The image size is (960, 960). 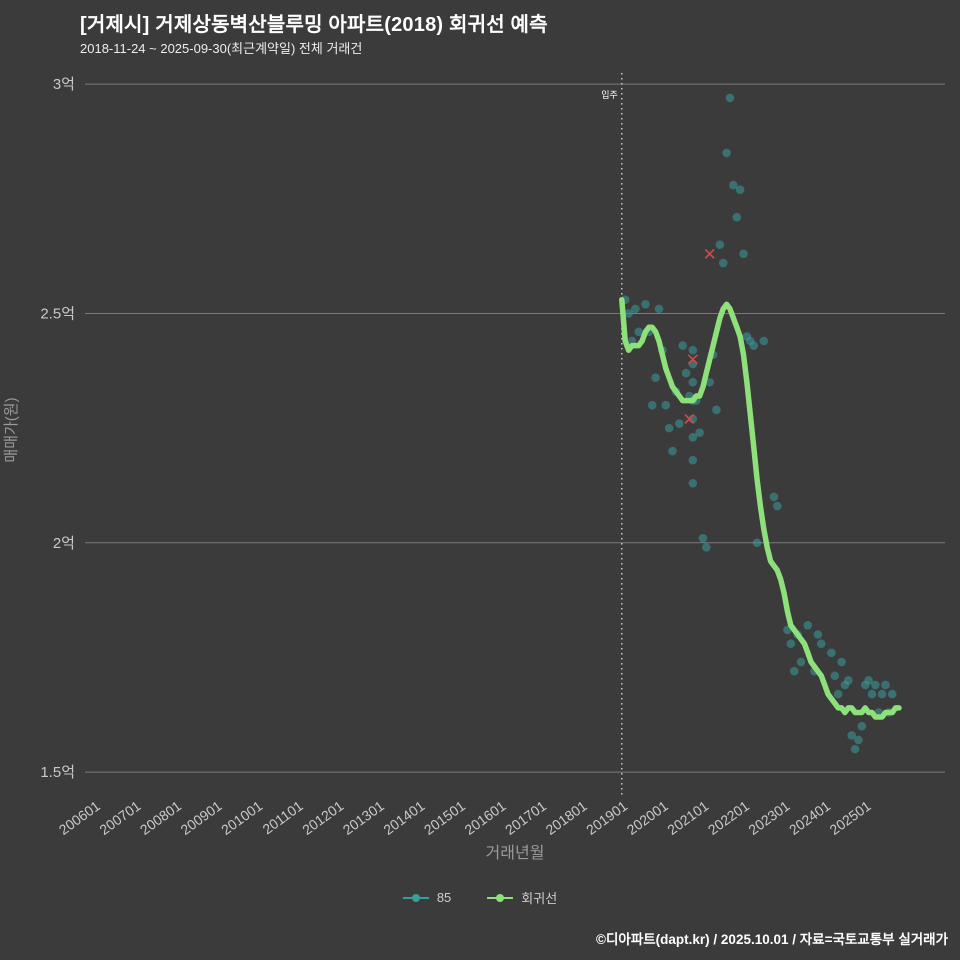 What do you see at coordinates (609, 94) in the screenshot?
I see `movein-label: 입주` at bounding box center [609, 94].